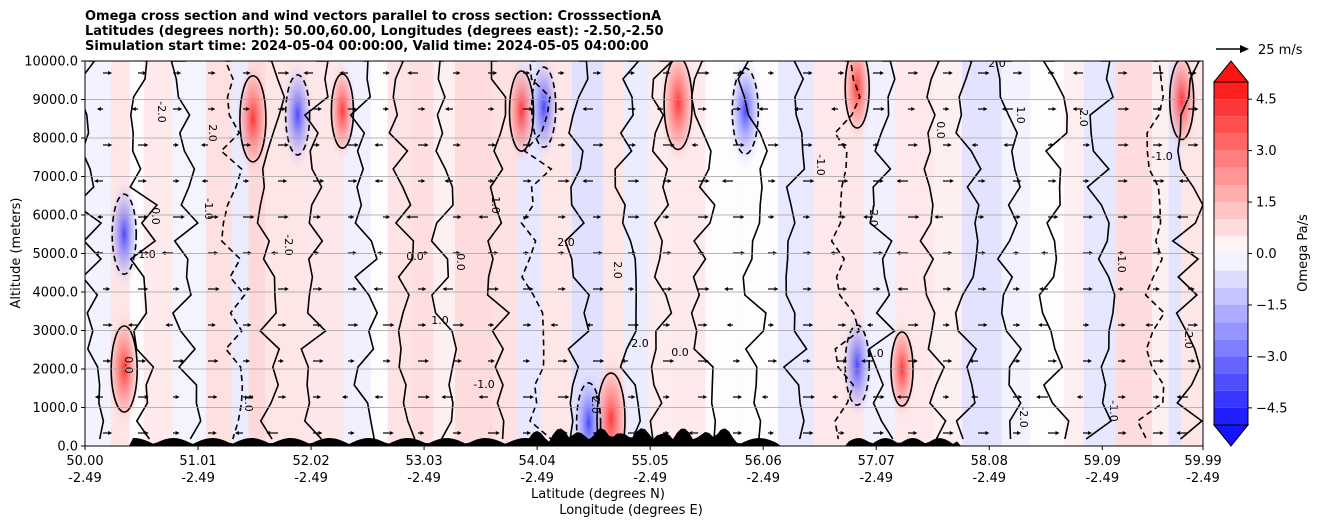  What do you see at coordinates (617, 270) in the screenshot?
I see `contour-label: 2.0` at bounding box center [617, 270].